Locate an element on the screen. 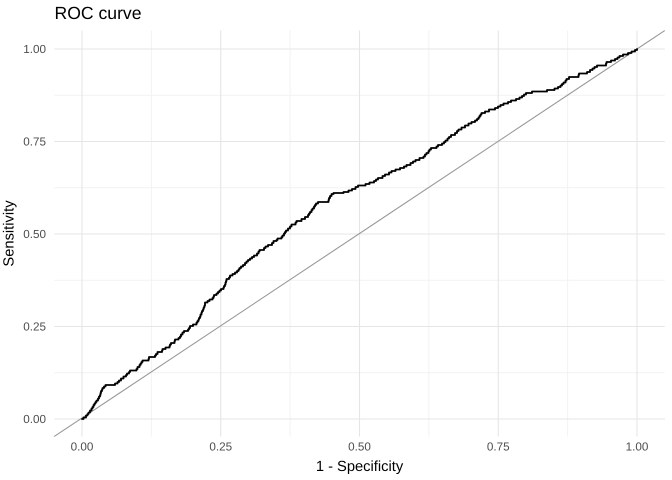  svg-text: Sensitivity is located at coordinates (10, 233).